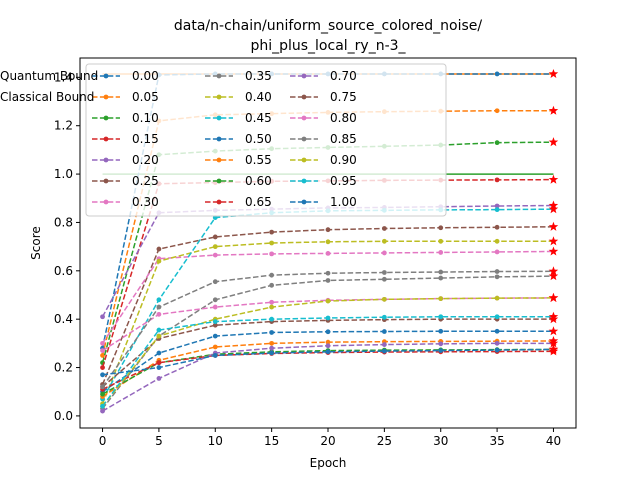 The height and width of the screenshot is (480, 640). I want to click on legend-item: 0.10, so click(125, 118).